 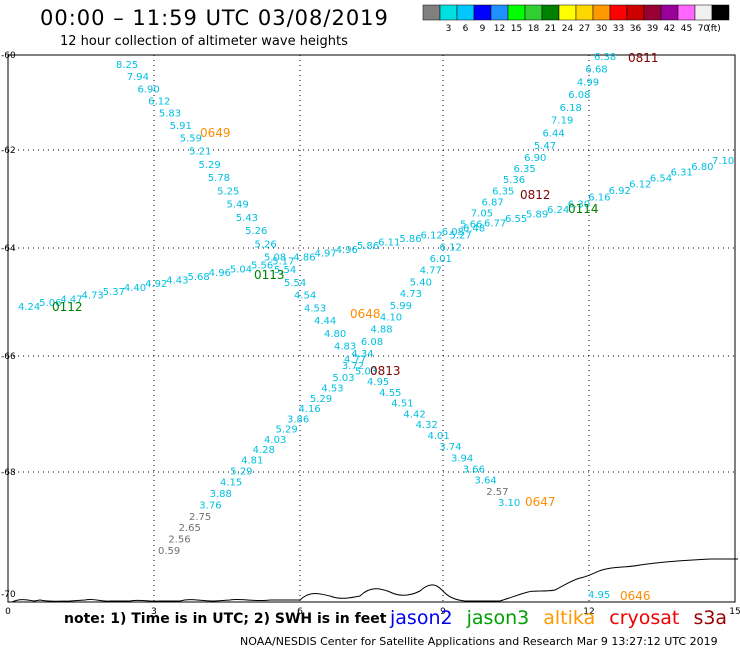 What do you see at coordinates (534, 29) in the screenshot?
I see `colorbar-tick-label: 18` at bounding box center [534, 29].